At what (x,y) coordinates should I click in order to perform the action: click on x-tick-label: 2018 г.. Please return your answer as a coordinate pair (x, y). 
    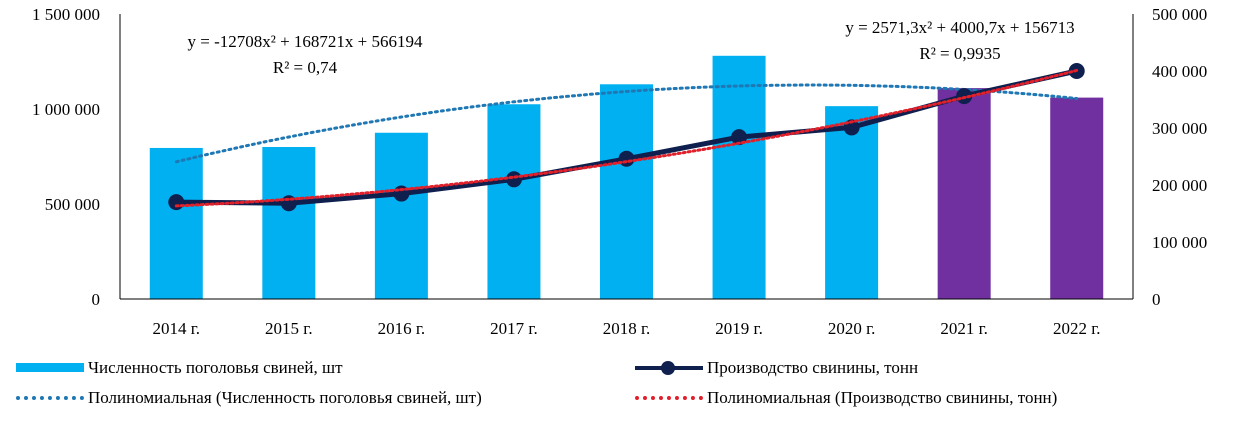
    Looking at the image, I should click on (627, 328).